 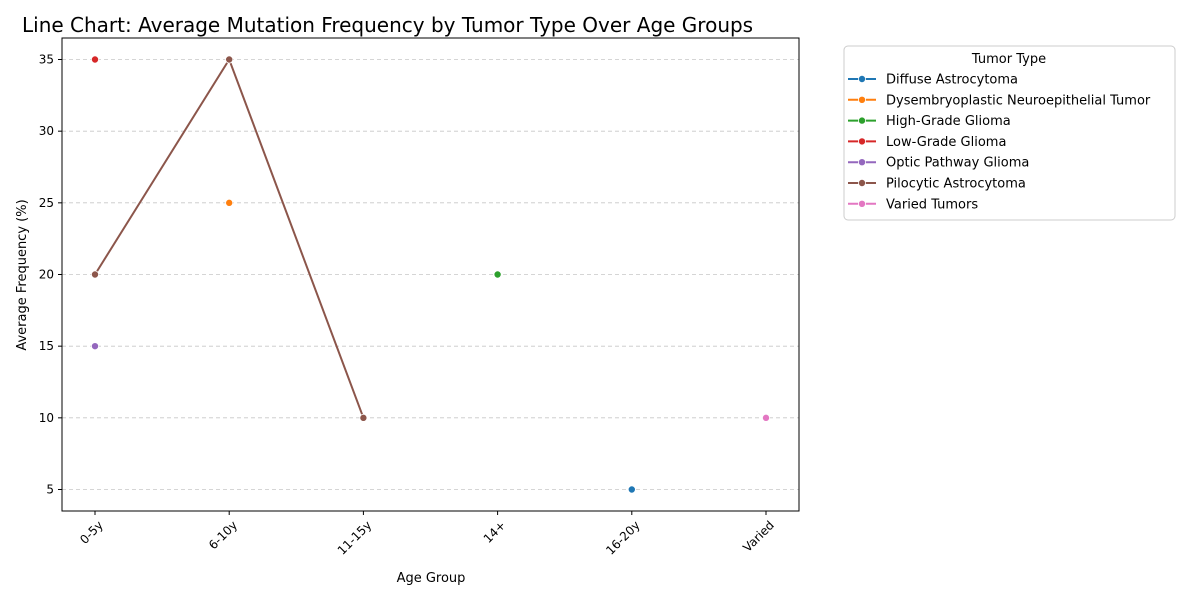 I want to click on legend-item: Pilocytic Astrocytoma, so click(x=937, y=184).